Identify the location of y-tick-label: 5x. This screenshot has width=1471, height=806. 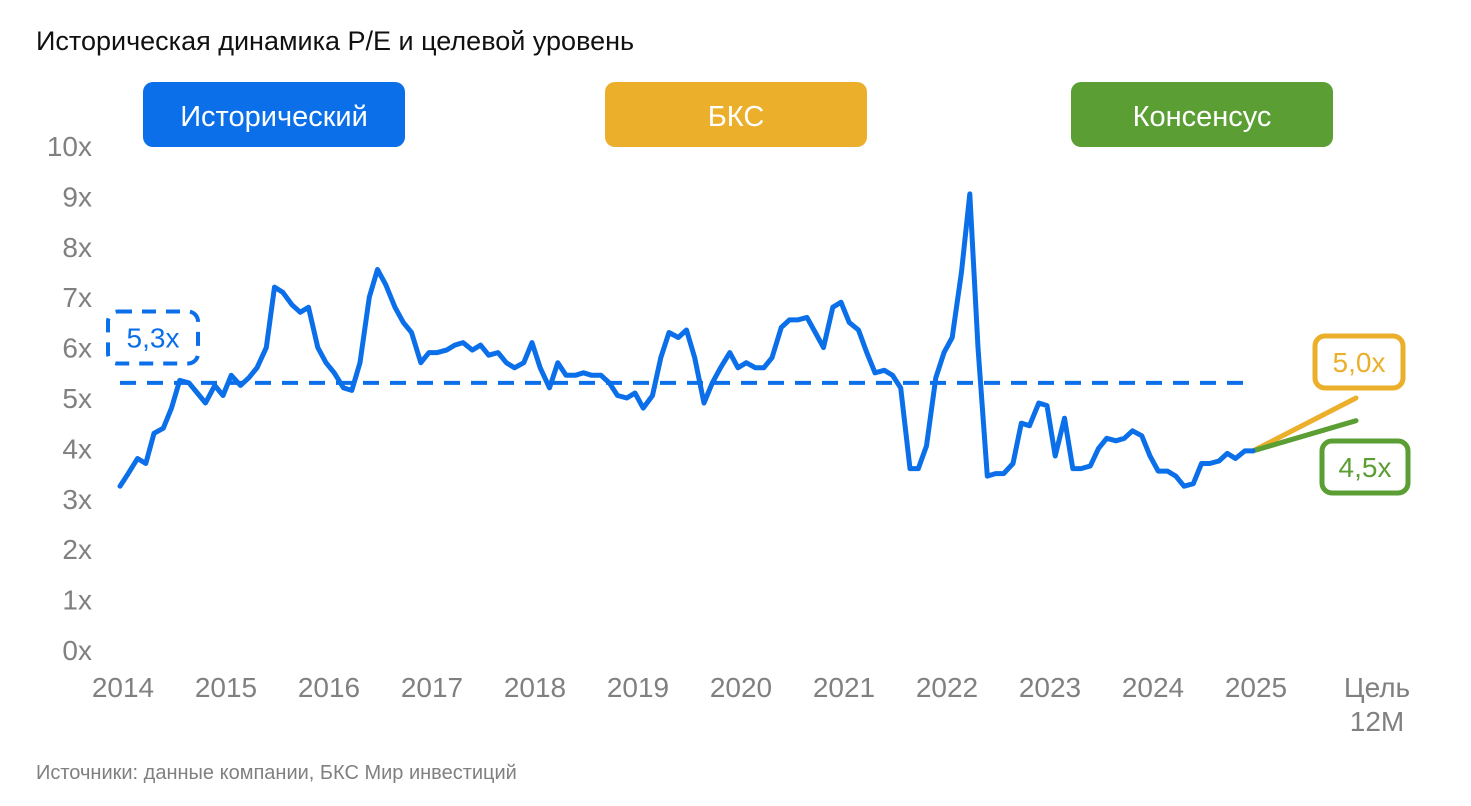
(77, 398).